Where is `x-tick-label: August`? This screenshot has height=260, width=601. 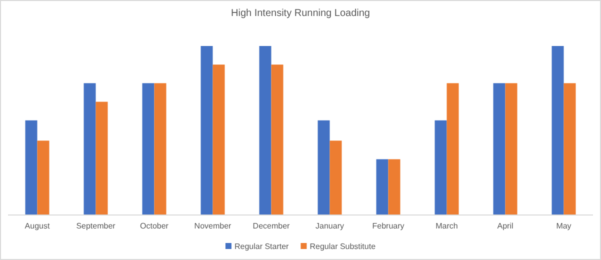
x-tick-label: August is located at coordinates (37, 226).